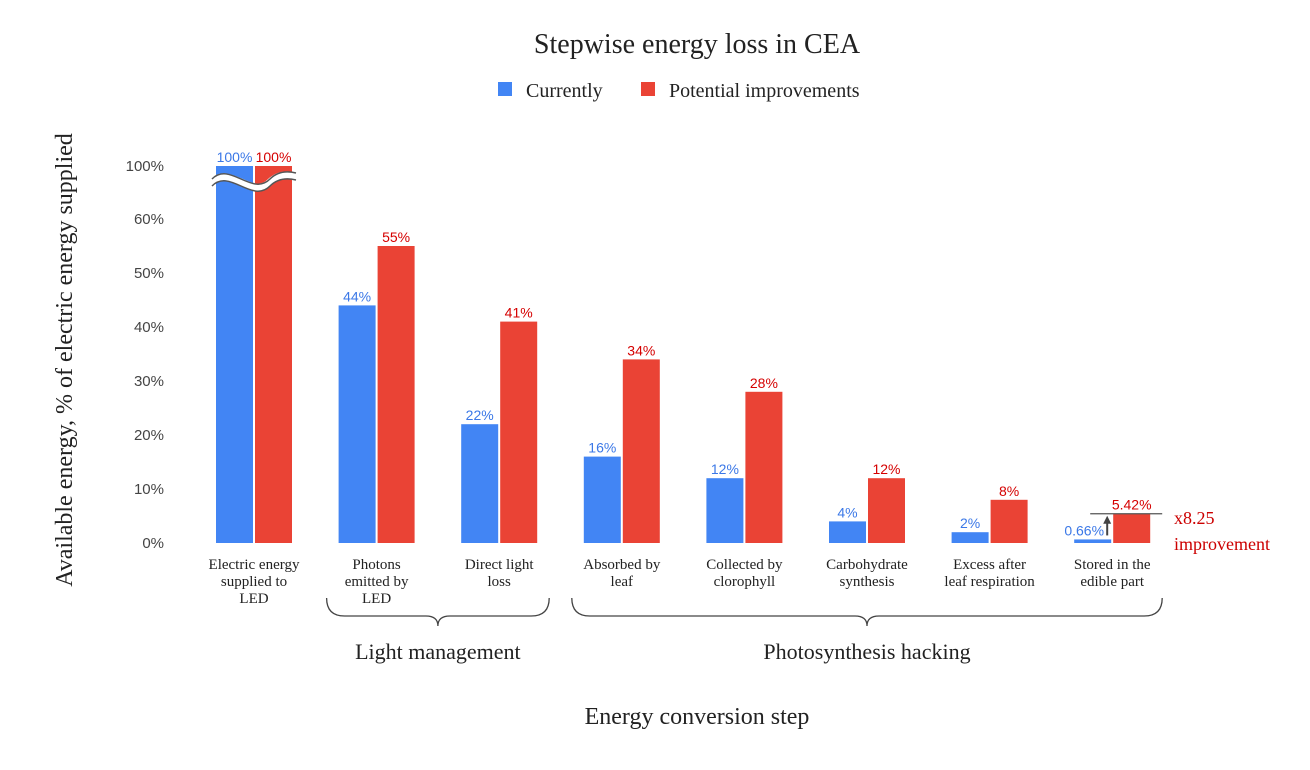 This screenshot has height=770, width=1310. I want to click on y-tick-label: 50%, so click(149, 273).